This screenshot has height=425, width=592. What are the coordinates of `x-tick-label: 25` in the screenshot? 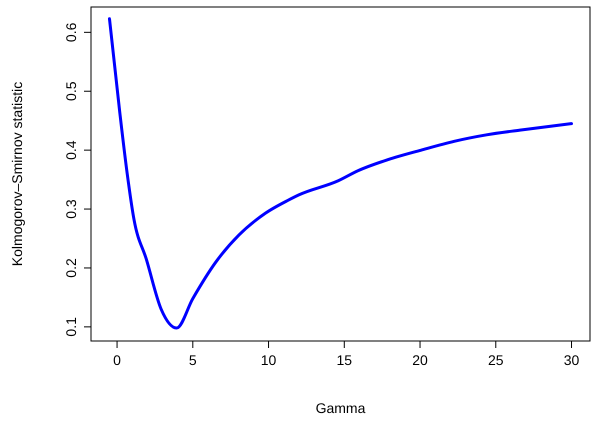 It's located at (496, 360).